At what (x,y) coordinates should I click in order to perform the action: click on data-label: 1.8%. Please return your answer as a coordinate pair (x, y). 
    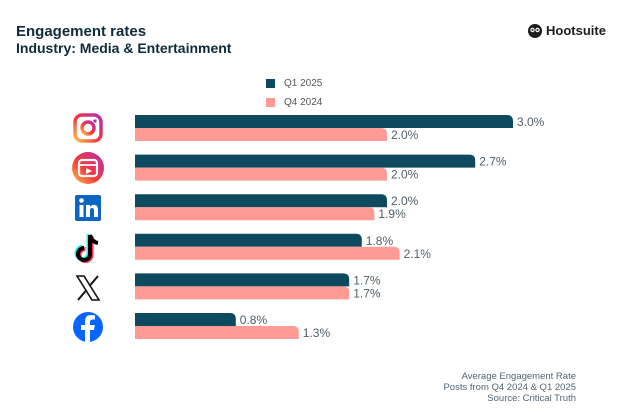
    Looking at the image, I should click on (380, 241).